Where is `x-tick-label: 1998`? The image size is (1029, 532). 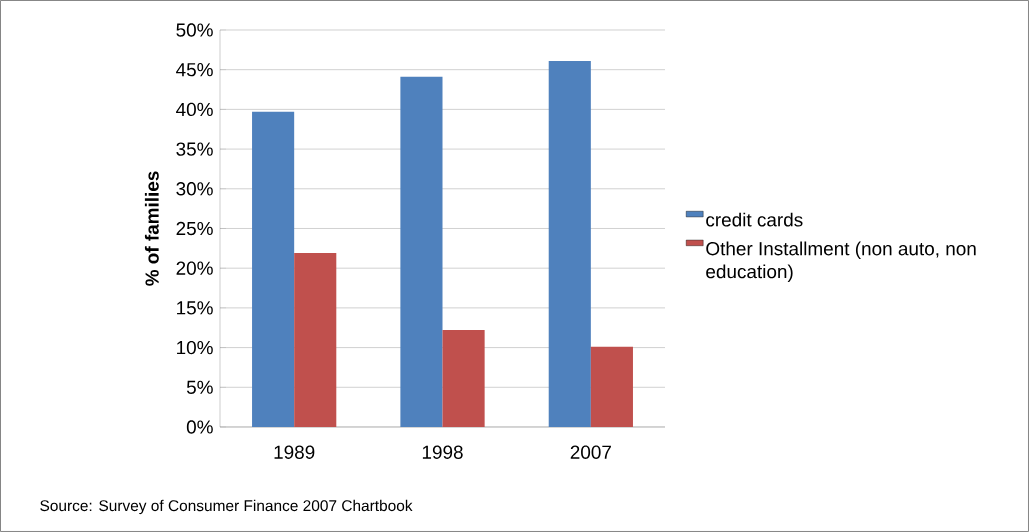 x-tick-label: 1998 is located at coordinates (442, 452).